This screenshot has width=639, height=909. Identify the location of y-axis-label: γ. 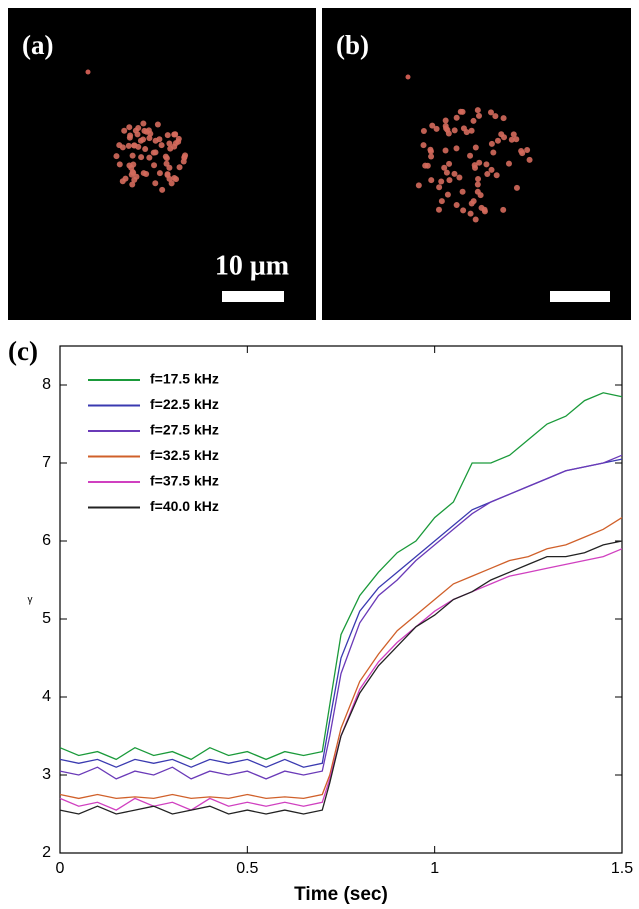
(30, 600).